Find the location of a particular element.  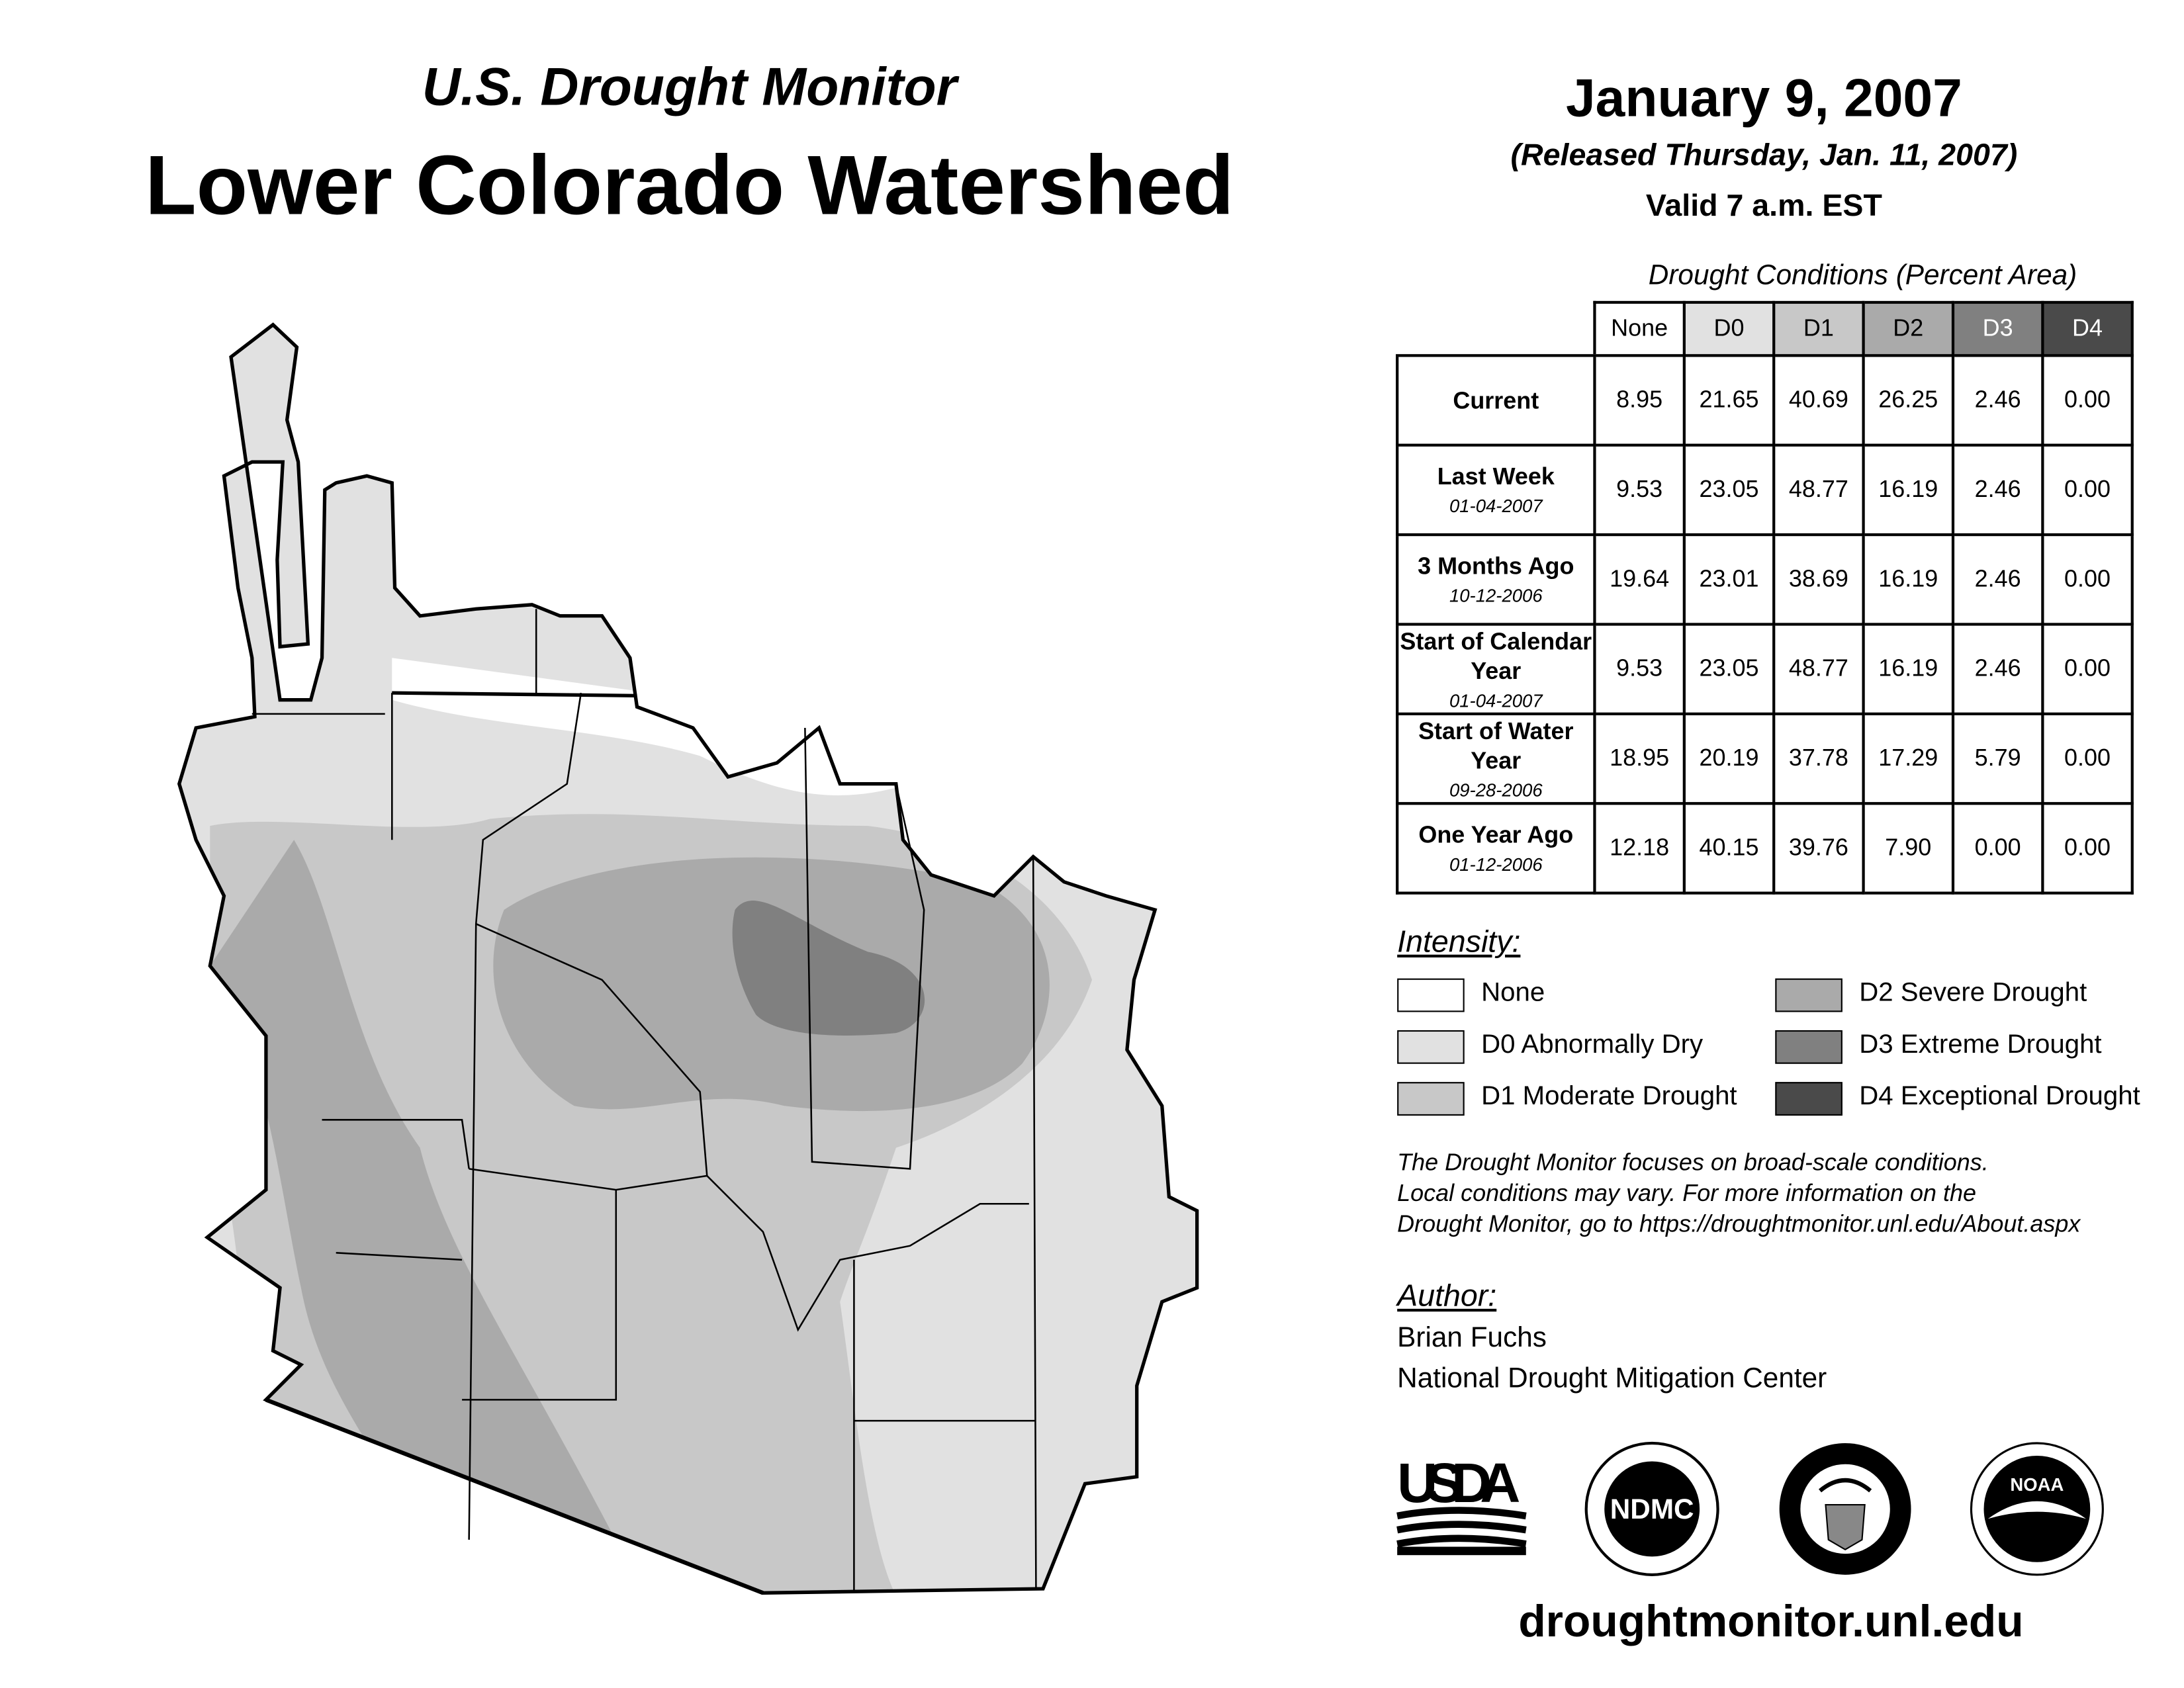

svg-text: USDA is located at coordinates (1459, 1482).